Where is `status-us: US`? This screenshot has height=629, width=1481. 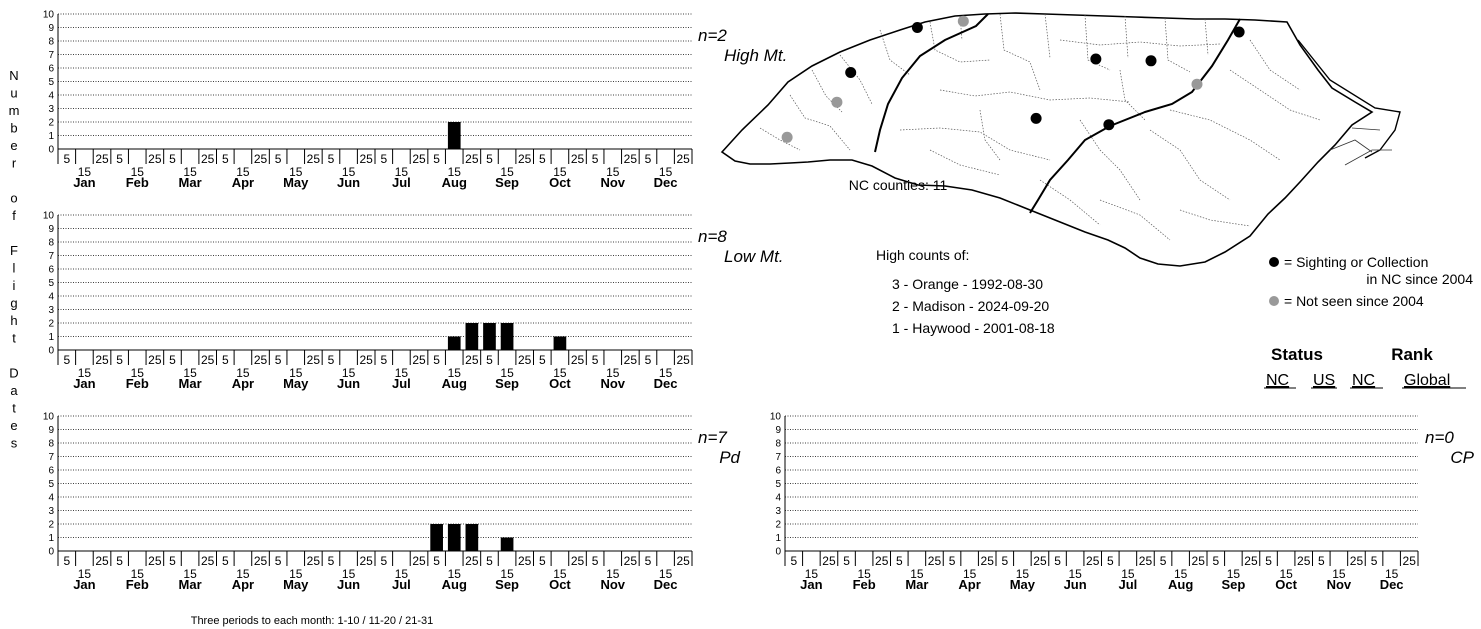
status-us: US is located at coordinates (1324, 380).